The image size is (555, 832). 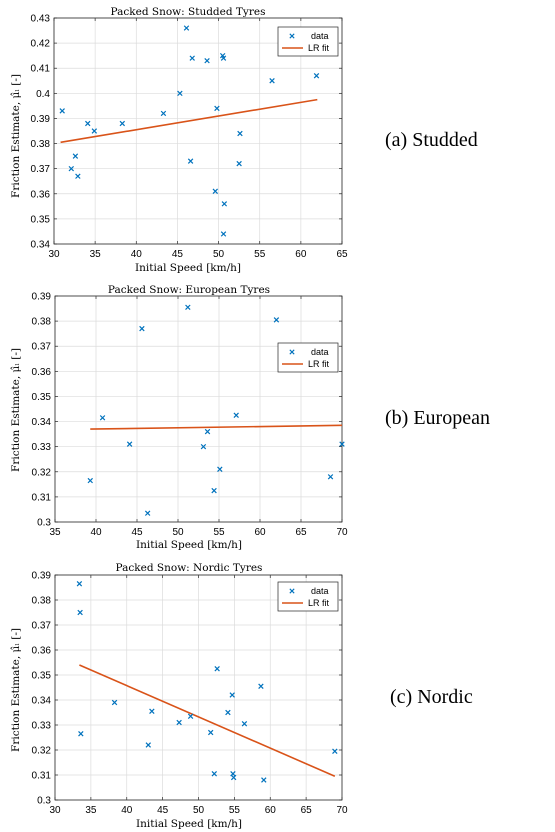 What do you see at coordinates (42, 751) in the screenshot?
I see `y-tick-label: 0.32` at bounding box center [42, 751].